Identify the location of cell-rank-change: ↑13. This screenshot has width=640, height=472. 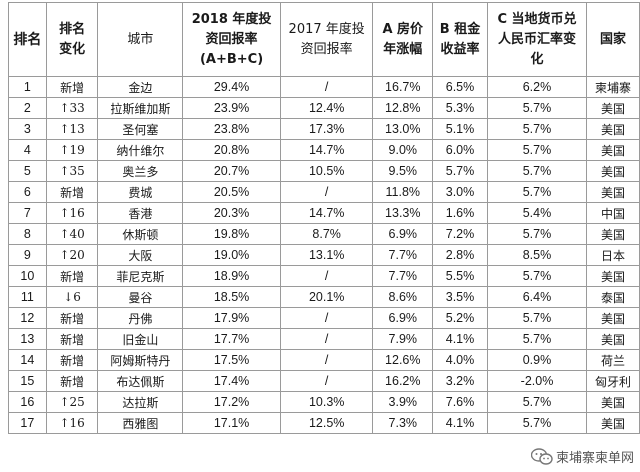
(72, 129).